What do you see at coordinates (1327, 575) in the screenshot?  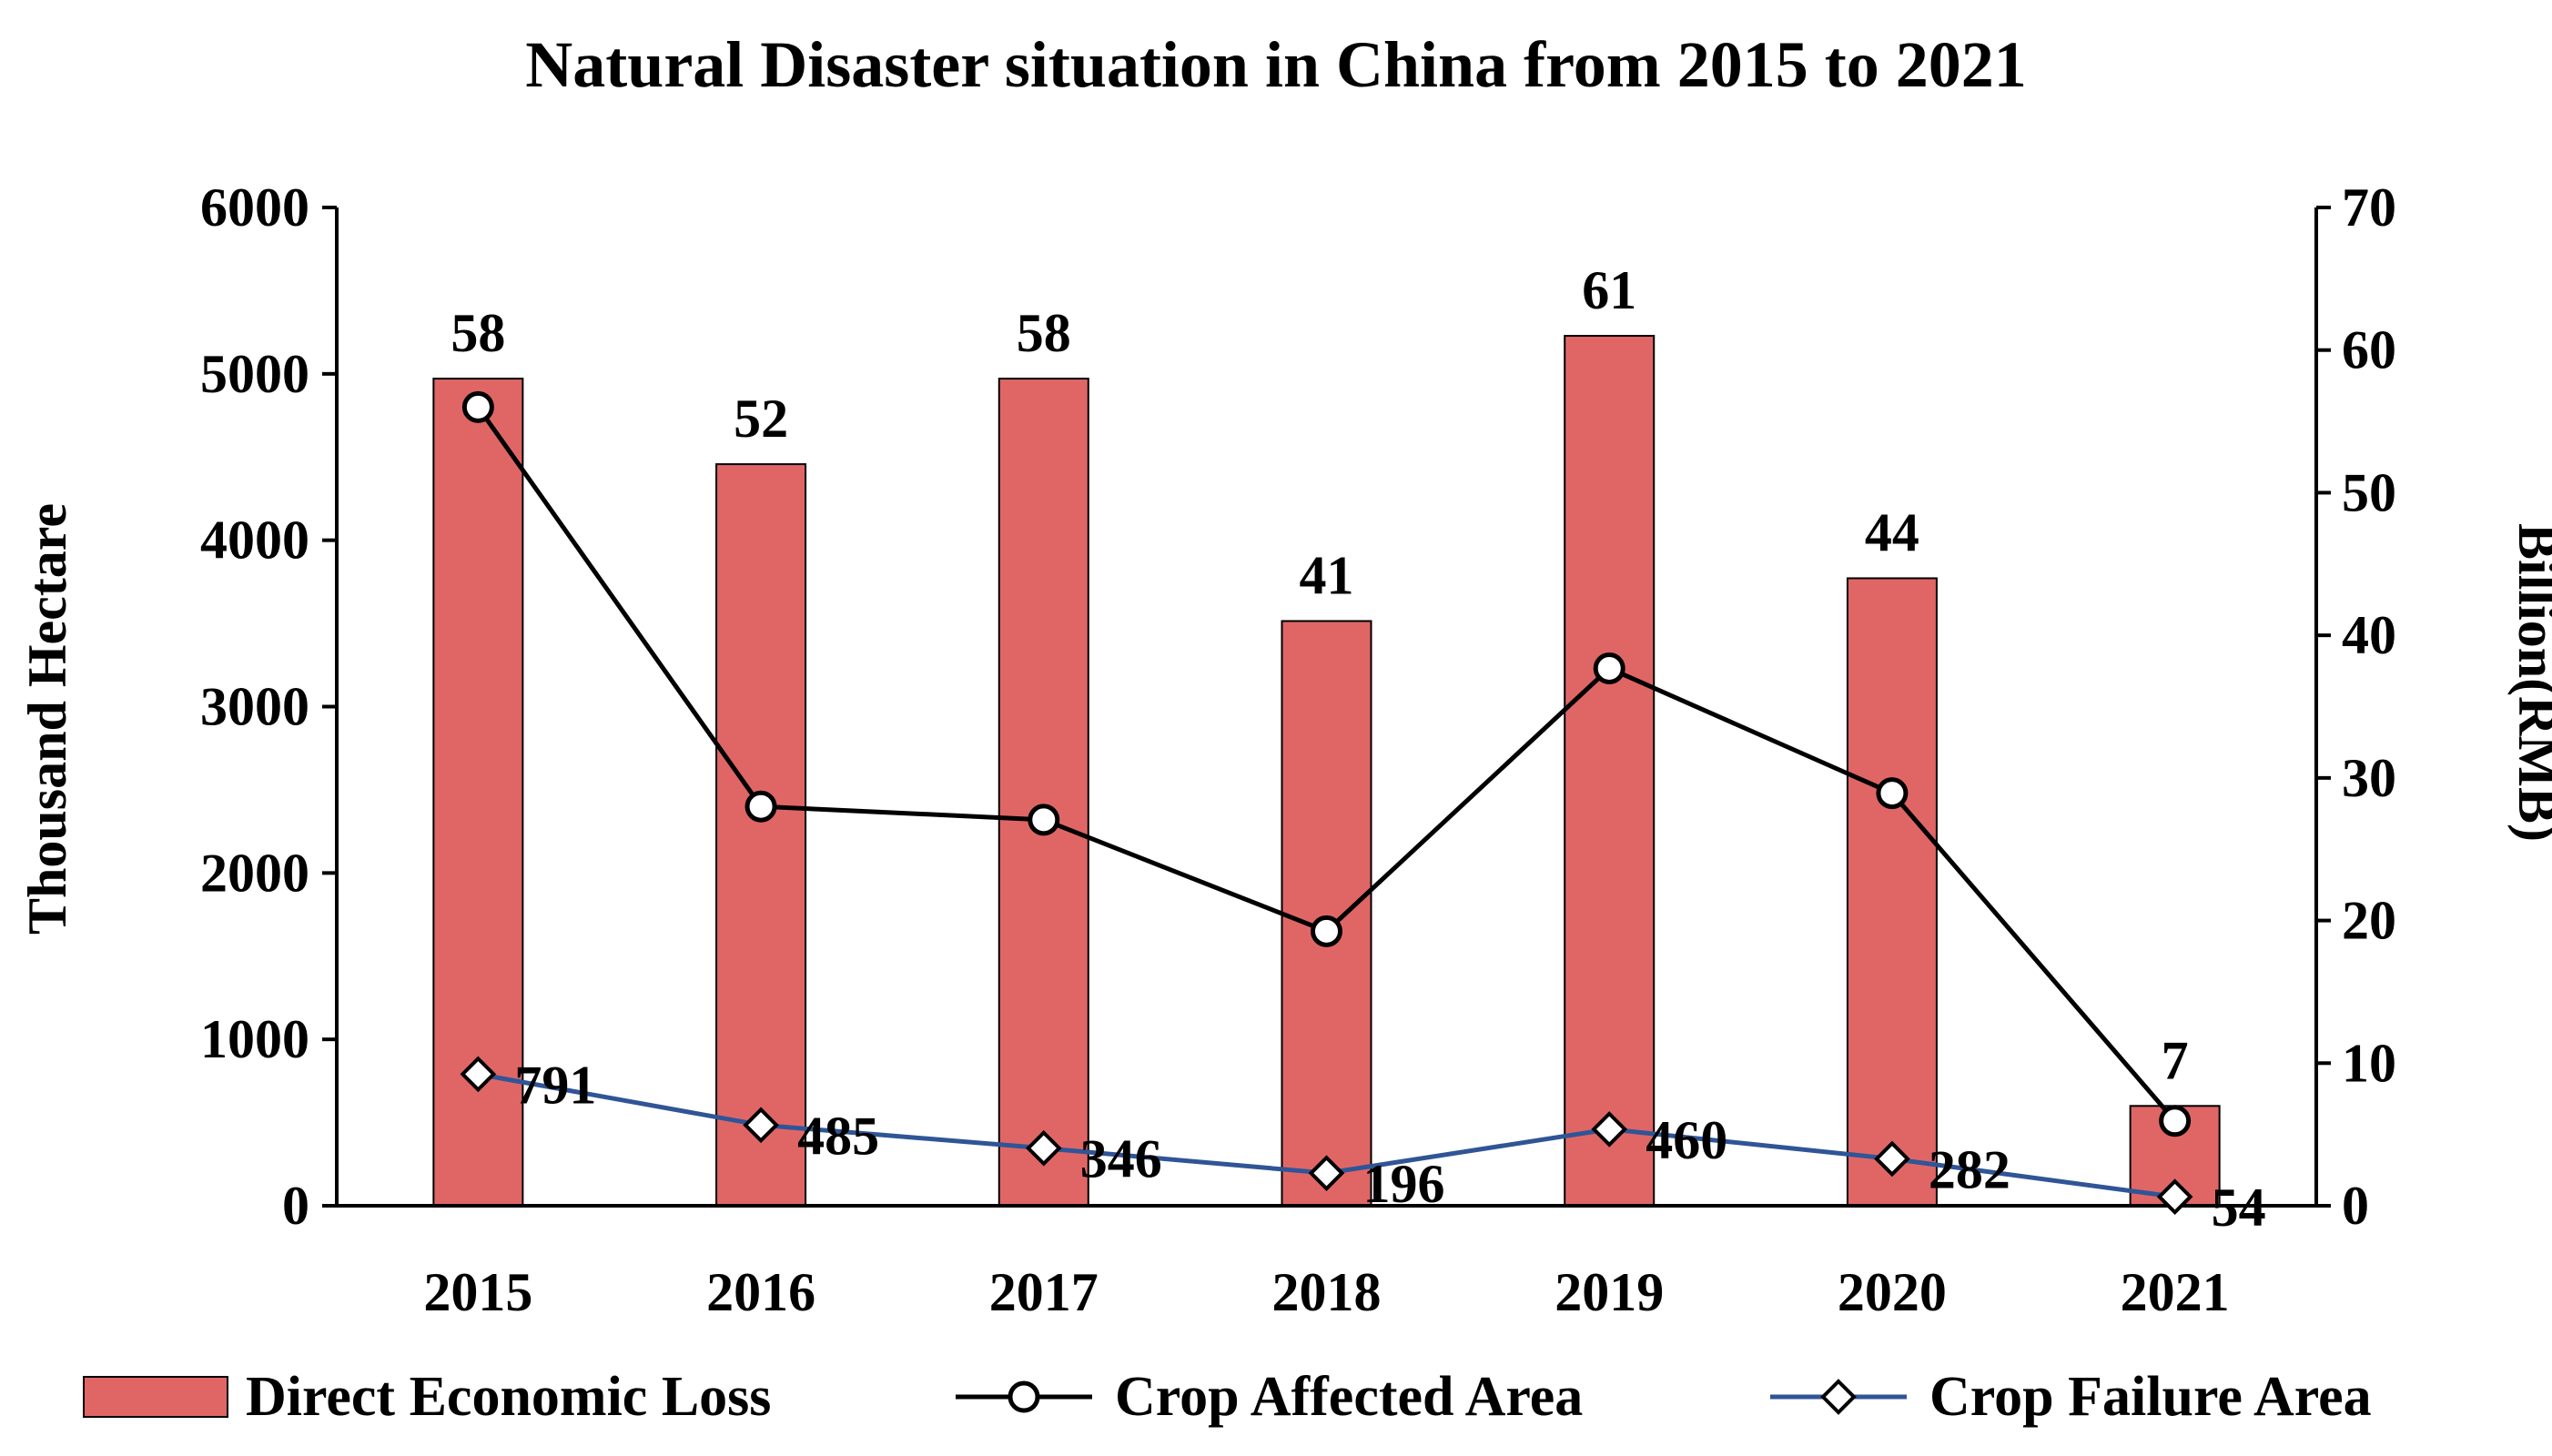 I see `bar-label-2018: 41` at bounding box center [1327, 575].